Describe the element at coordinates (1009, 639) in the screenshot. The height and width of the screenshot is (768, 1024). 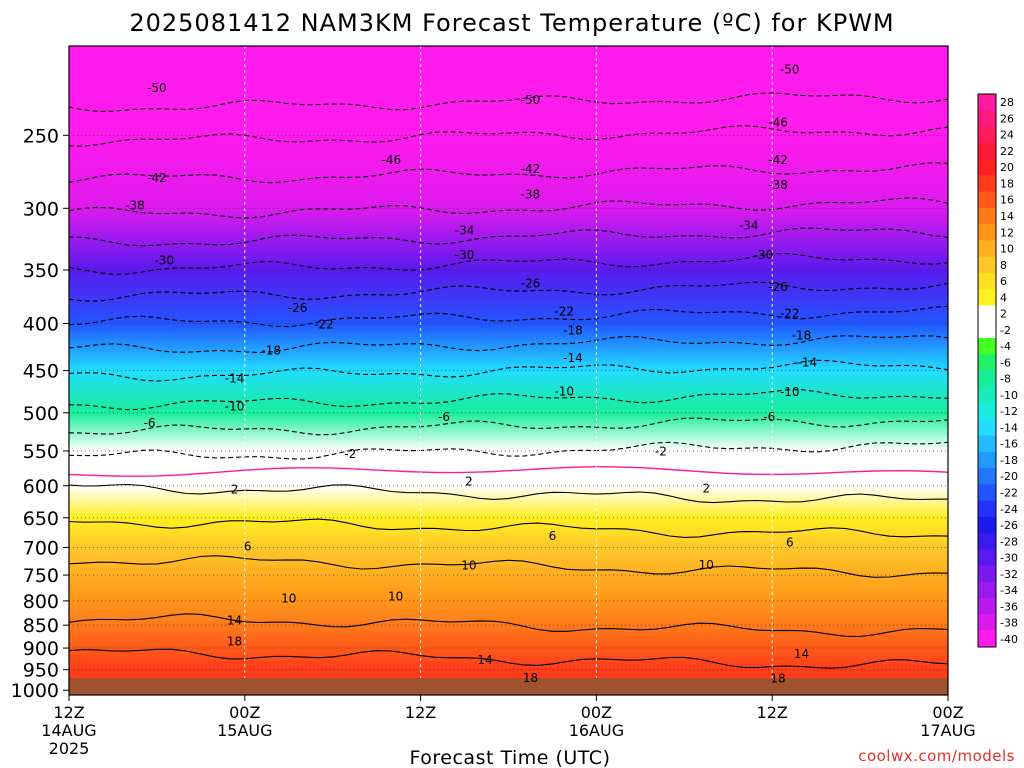
I see `colorbar-label: -40` at that location.